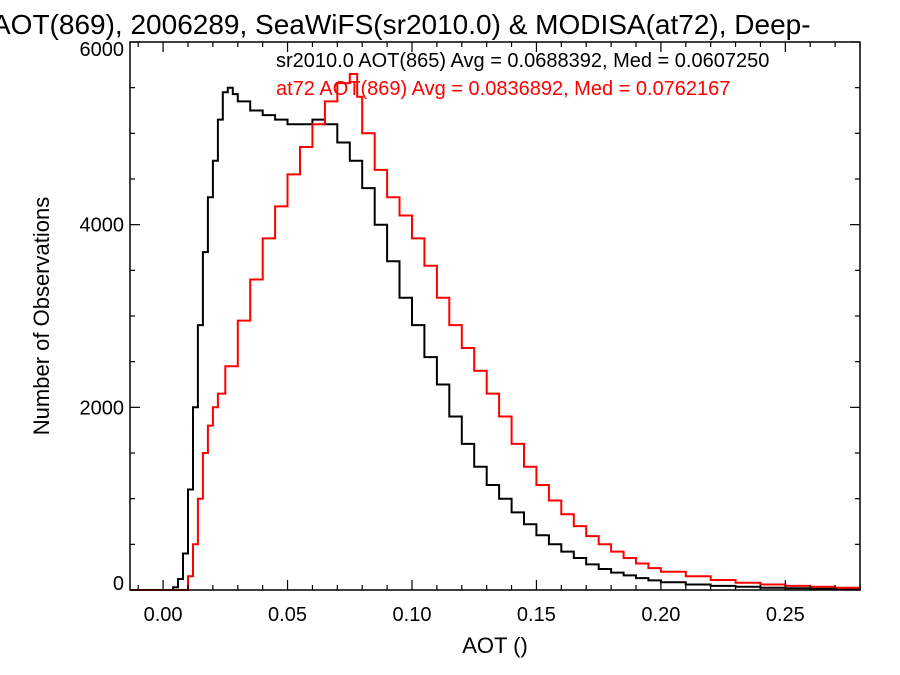  I want to click on y-tick-labels: 0 2000 4000 6000, so click(102, 317).